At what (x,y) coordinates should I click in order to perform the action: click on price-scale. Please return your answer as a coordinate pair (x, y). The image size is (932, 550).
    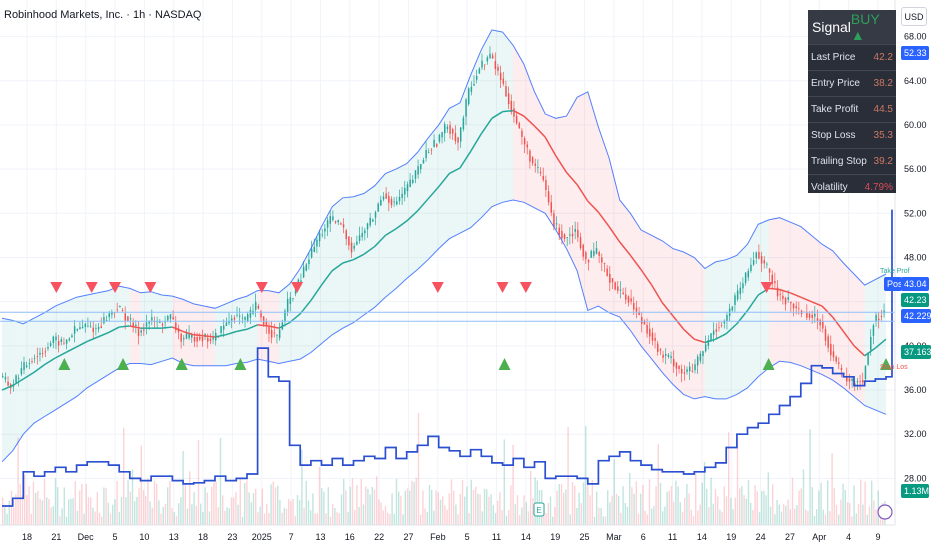
    Looking at the image, I should click on (913, 275).